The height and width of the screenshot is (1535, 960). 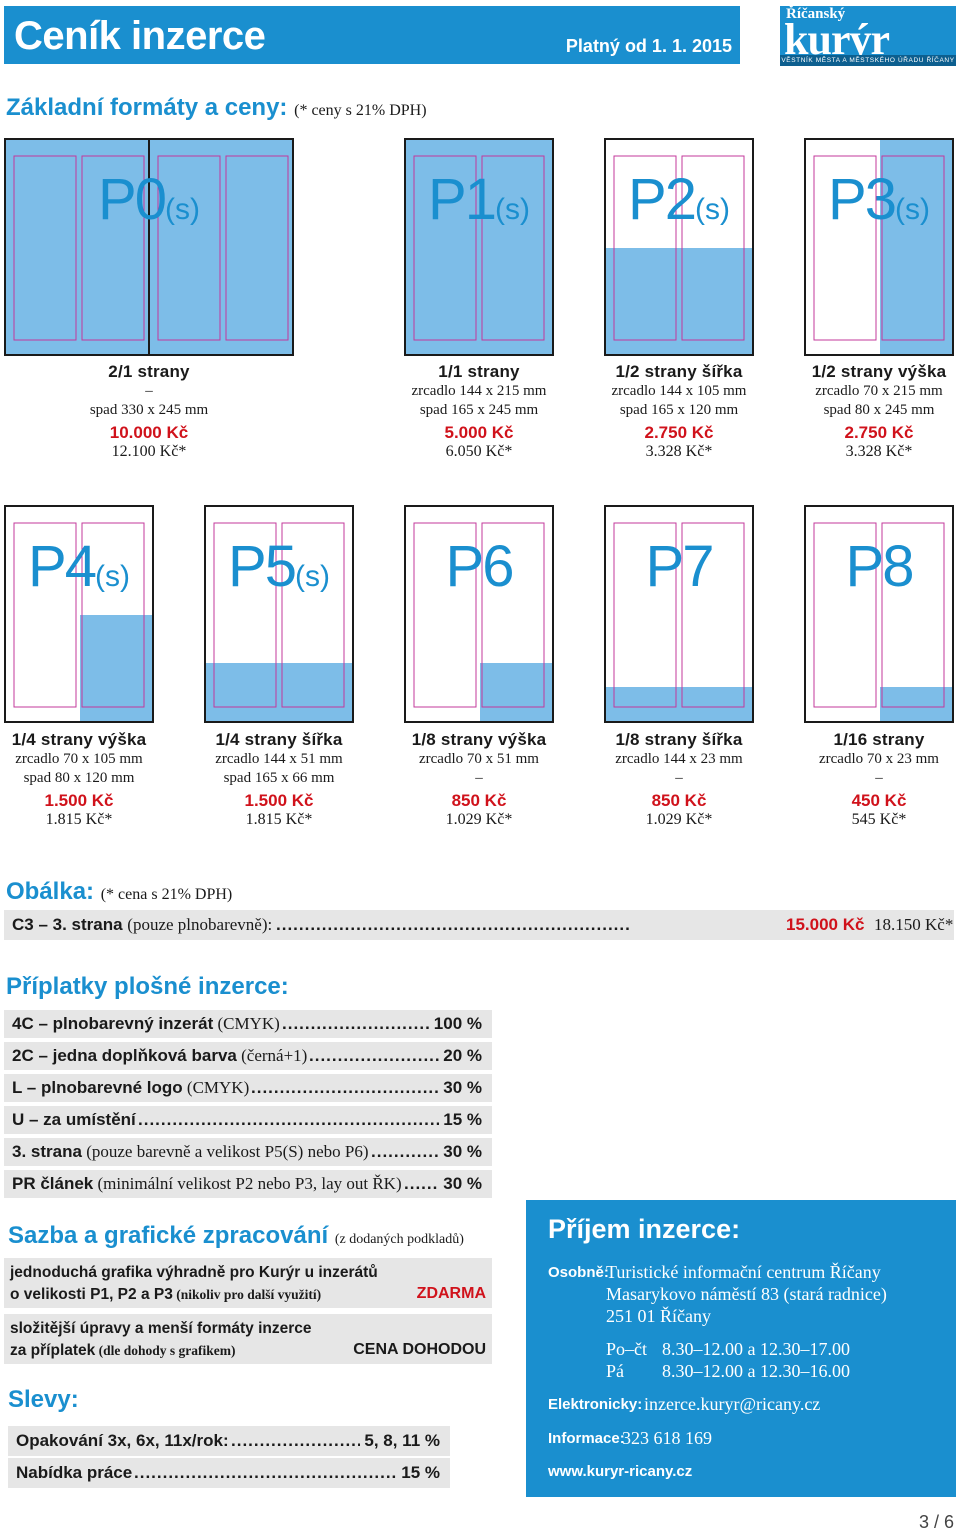 I want to click on basic-formats-title: Základní formáty a ceny:, so click(x=147, y=107).